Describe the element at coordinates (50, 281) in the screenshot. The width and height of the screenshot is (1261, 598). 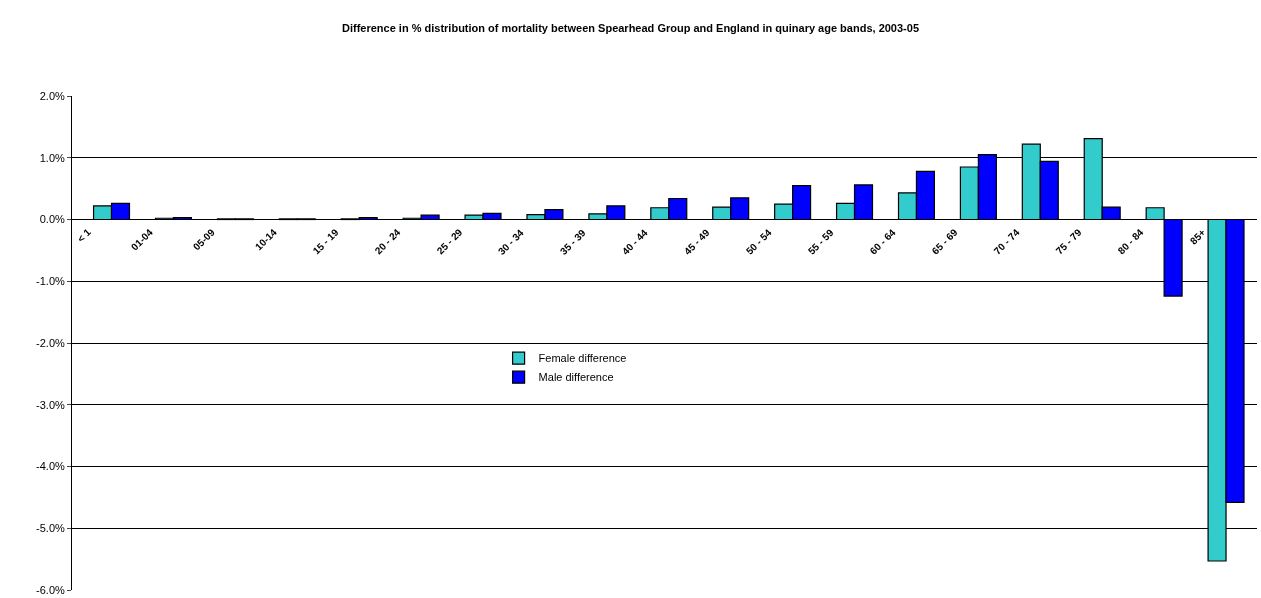
I see `y-tick-label: -1.0%` at that location.